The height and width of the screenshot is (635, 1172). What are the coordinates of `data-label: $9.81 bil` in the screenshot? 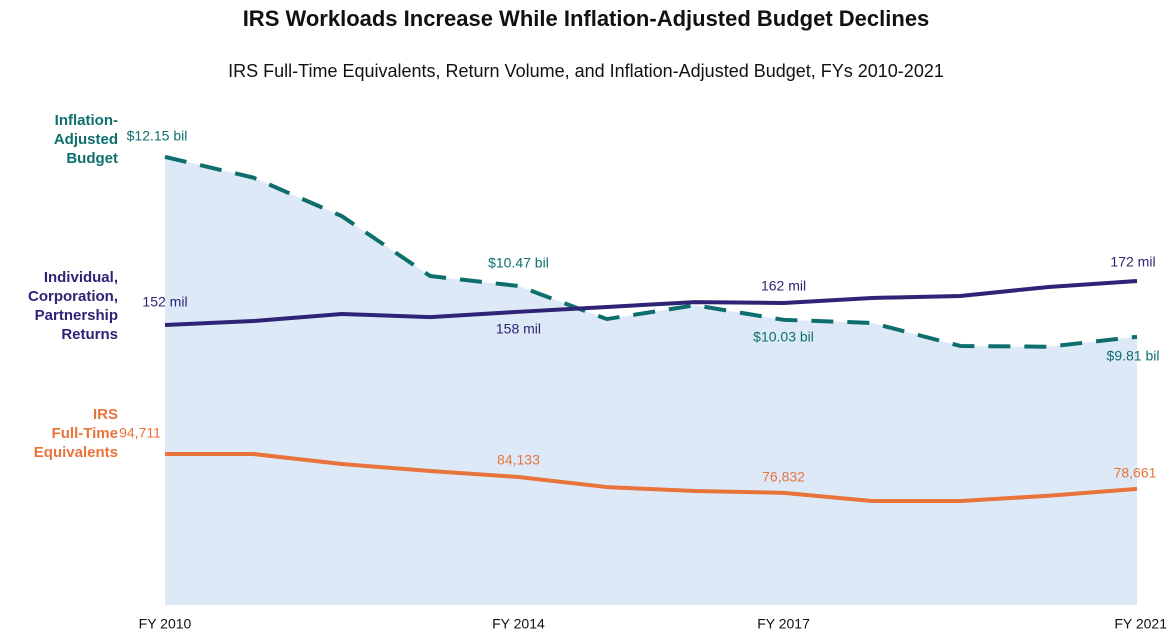 It's located at (1133, 355).